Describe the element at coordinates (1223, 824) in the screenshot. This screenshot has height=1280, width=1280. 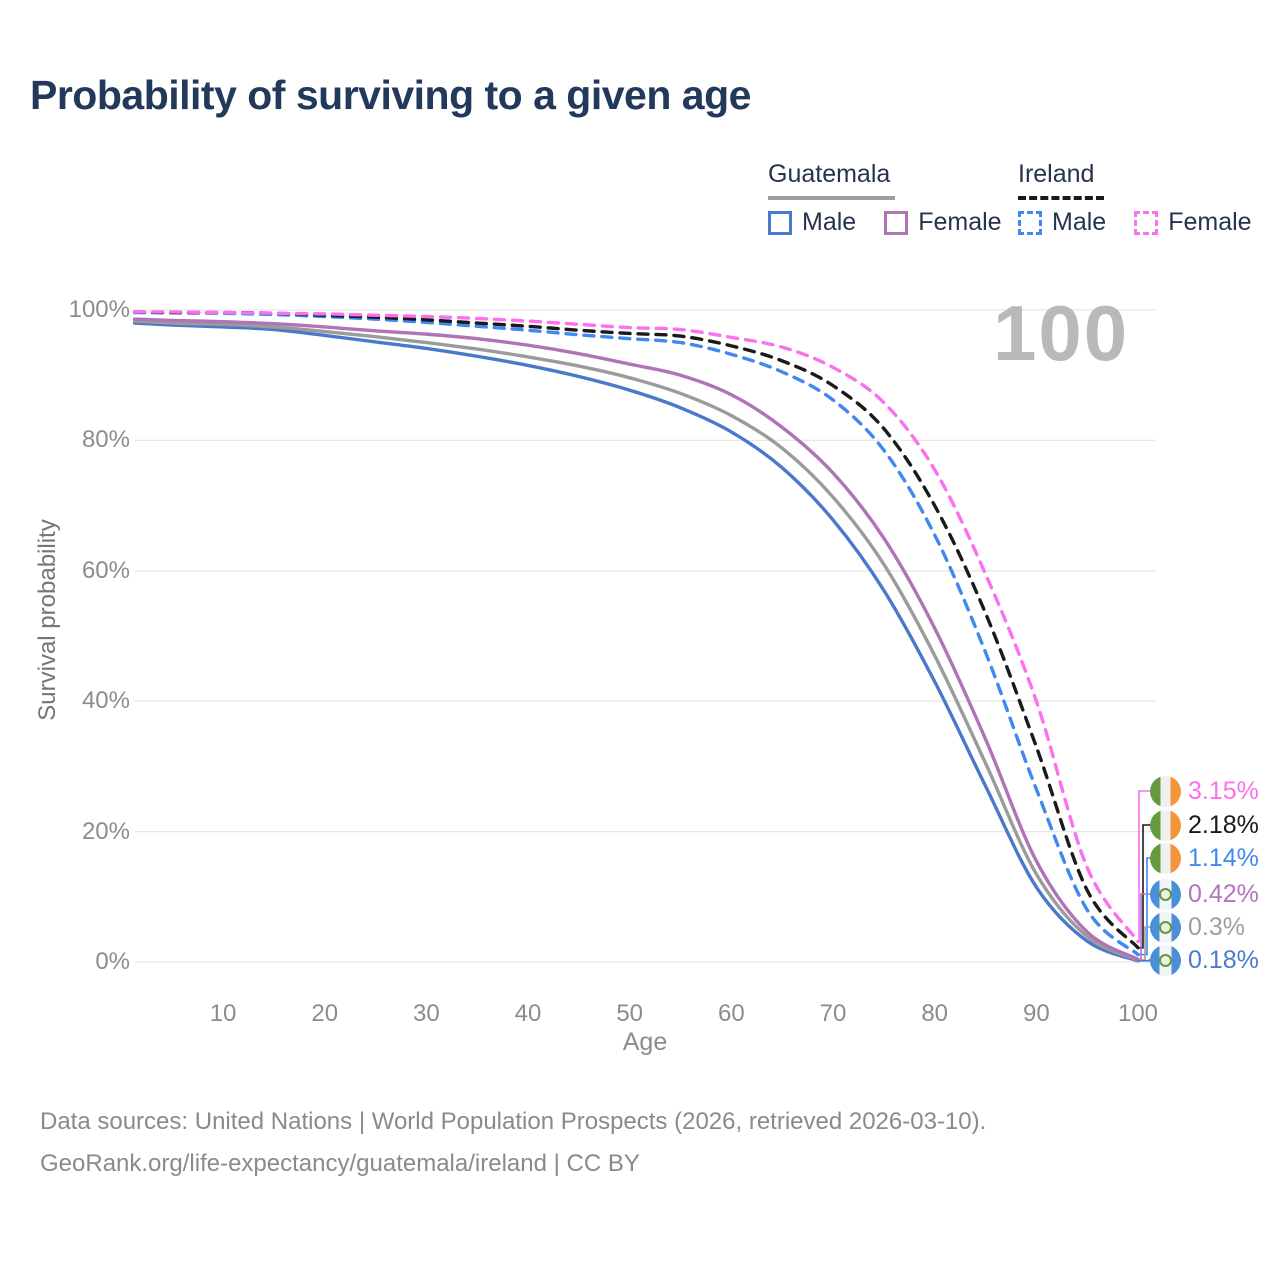
I see `end-label-value: 2.18%` at that location.